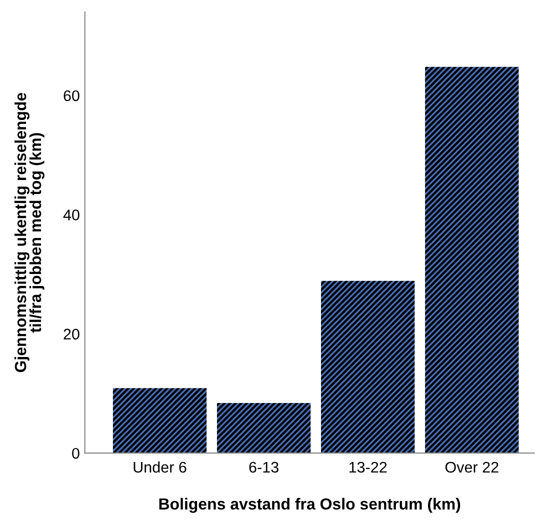  I want to click on y-axis-title: Gjennomsnittlig ukentlig reiselengde til/fra jobben med tog (km), so click(29, 232).